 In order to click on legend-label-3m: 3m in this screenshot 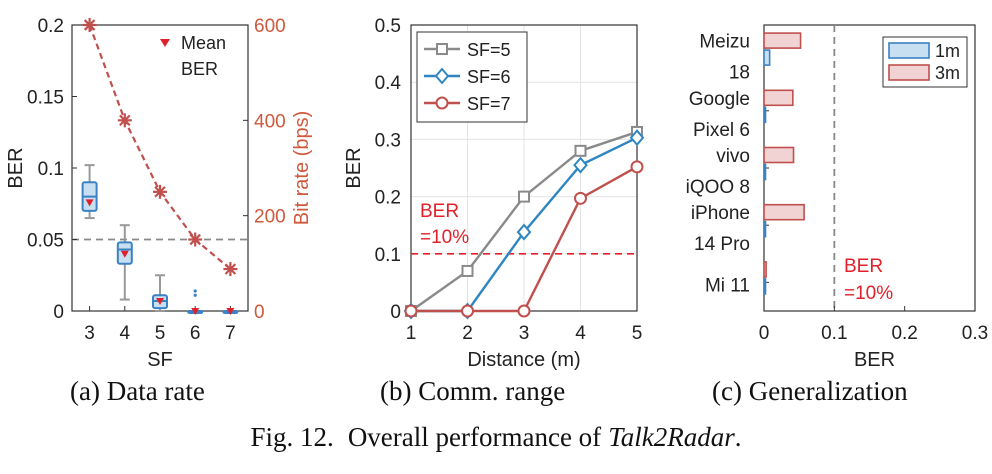, I will do `click(947, 73)`.